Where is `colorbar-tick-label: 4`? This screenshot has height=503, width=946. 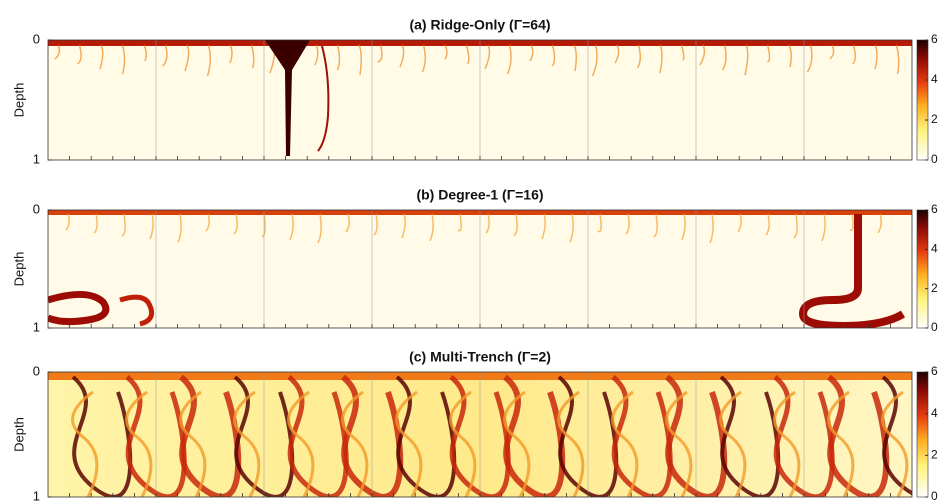
colorbar-tick-label: 4 is located at coordinates (934, 249).